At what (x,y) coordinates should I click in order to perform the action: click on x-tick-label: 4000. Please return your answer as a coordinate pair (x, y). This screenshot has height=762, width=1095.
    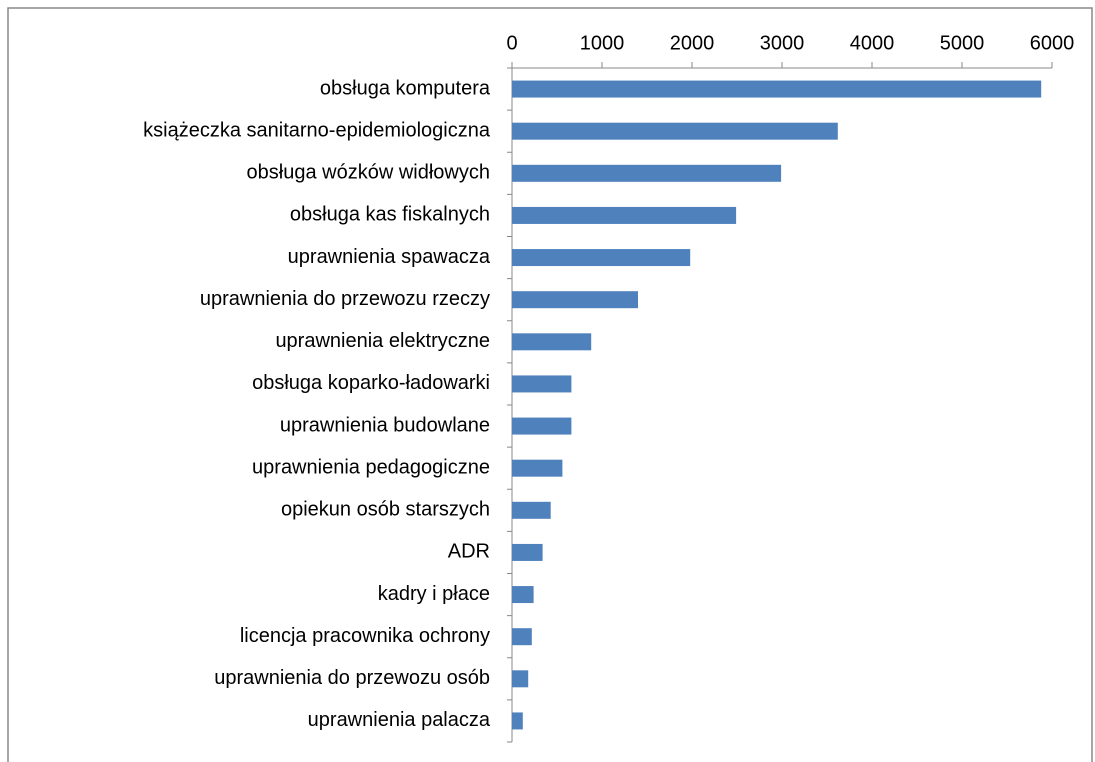
    Looking at the image, I should click on (872, 43).